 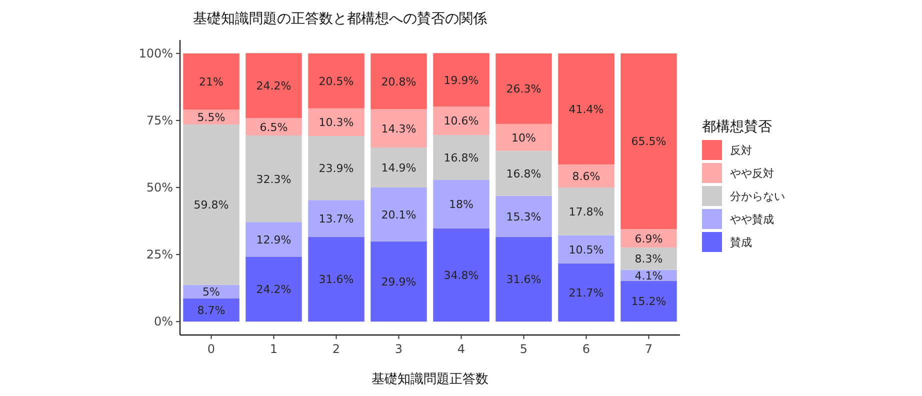 I want to click on data-label: 20.5%, so click(x=336, y=81).